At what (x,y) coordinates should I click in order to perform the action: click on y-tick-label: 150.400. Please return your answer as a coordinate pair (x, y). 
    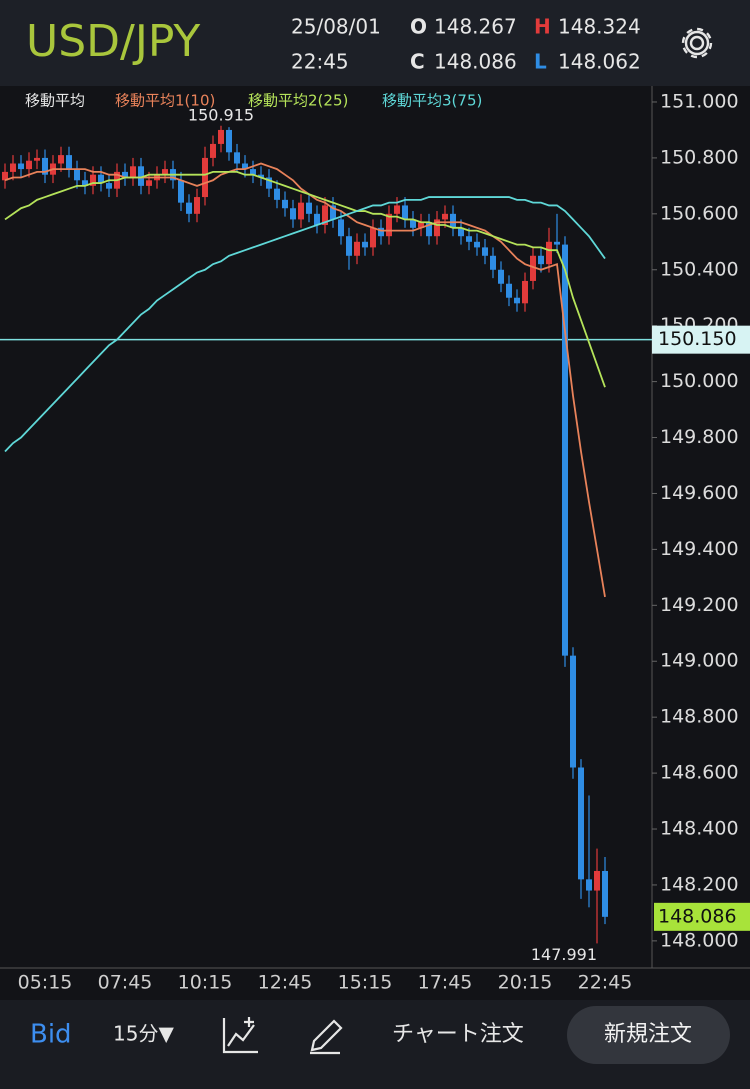
    Looking at the image, I should click on (699, 269).